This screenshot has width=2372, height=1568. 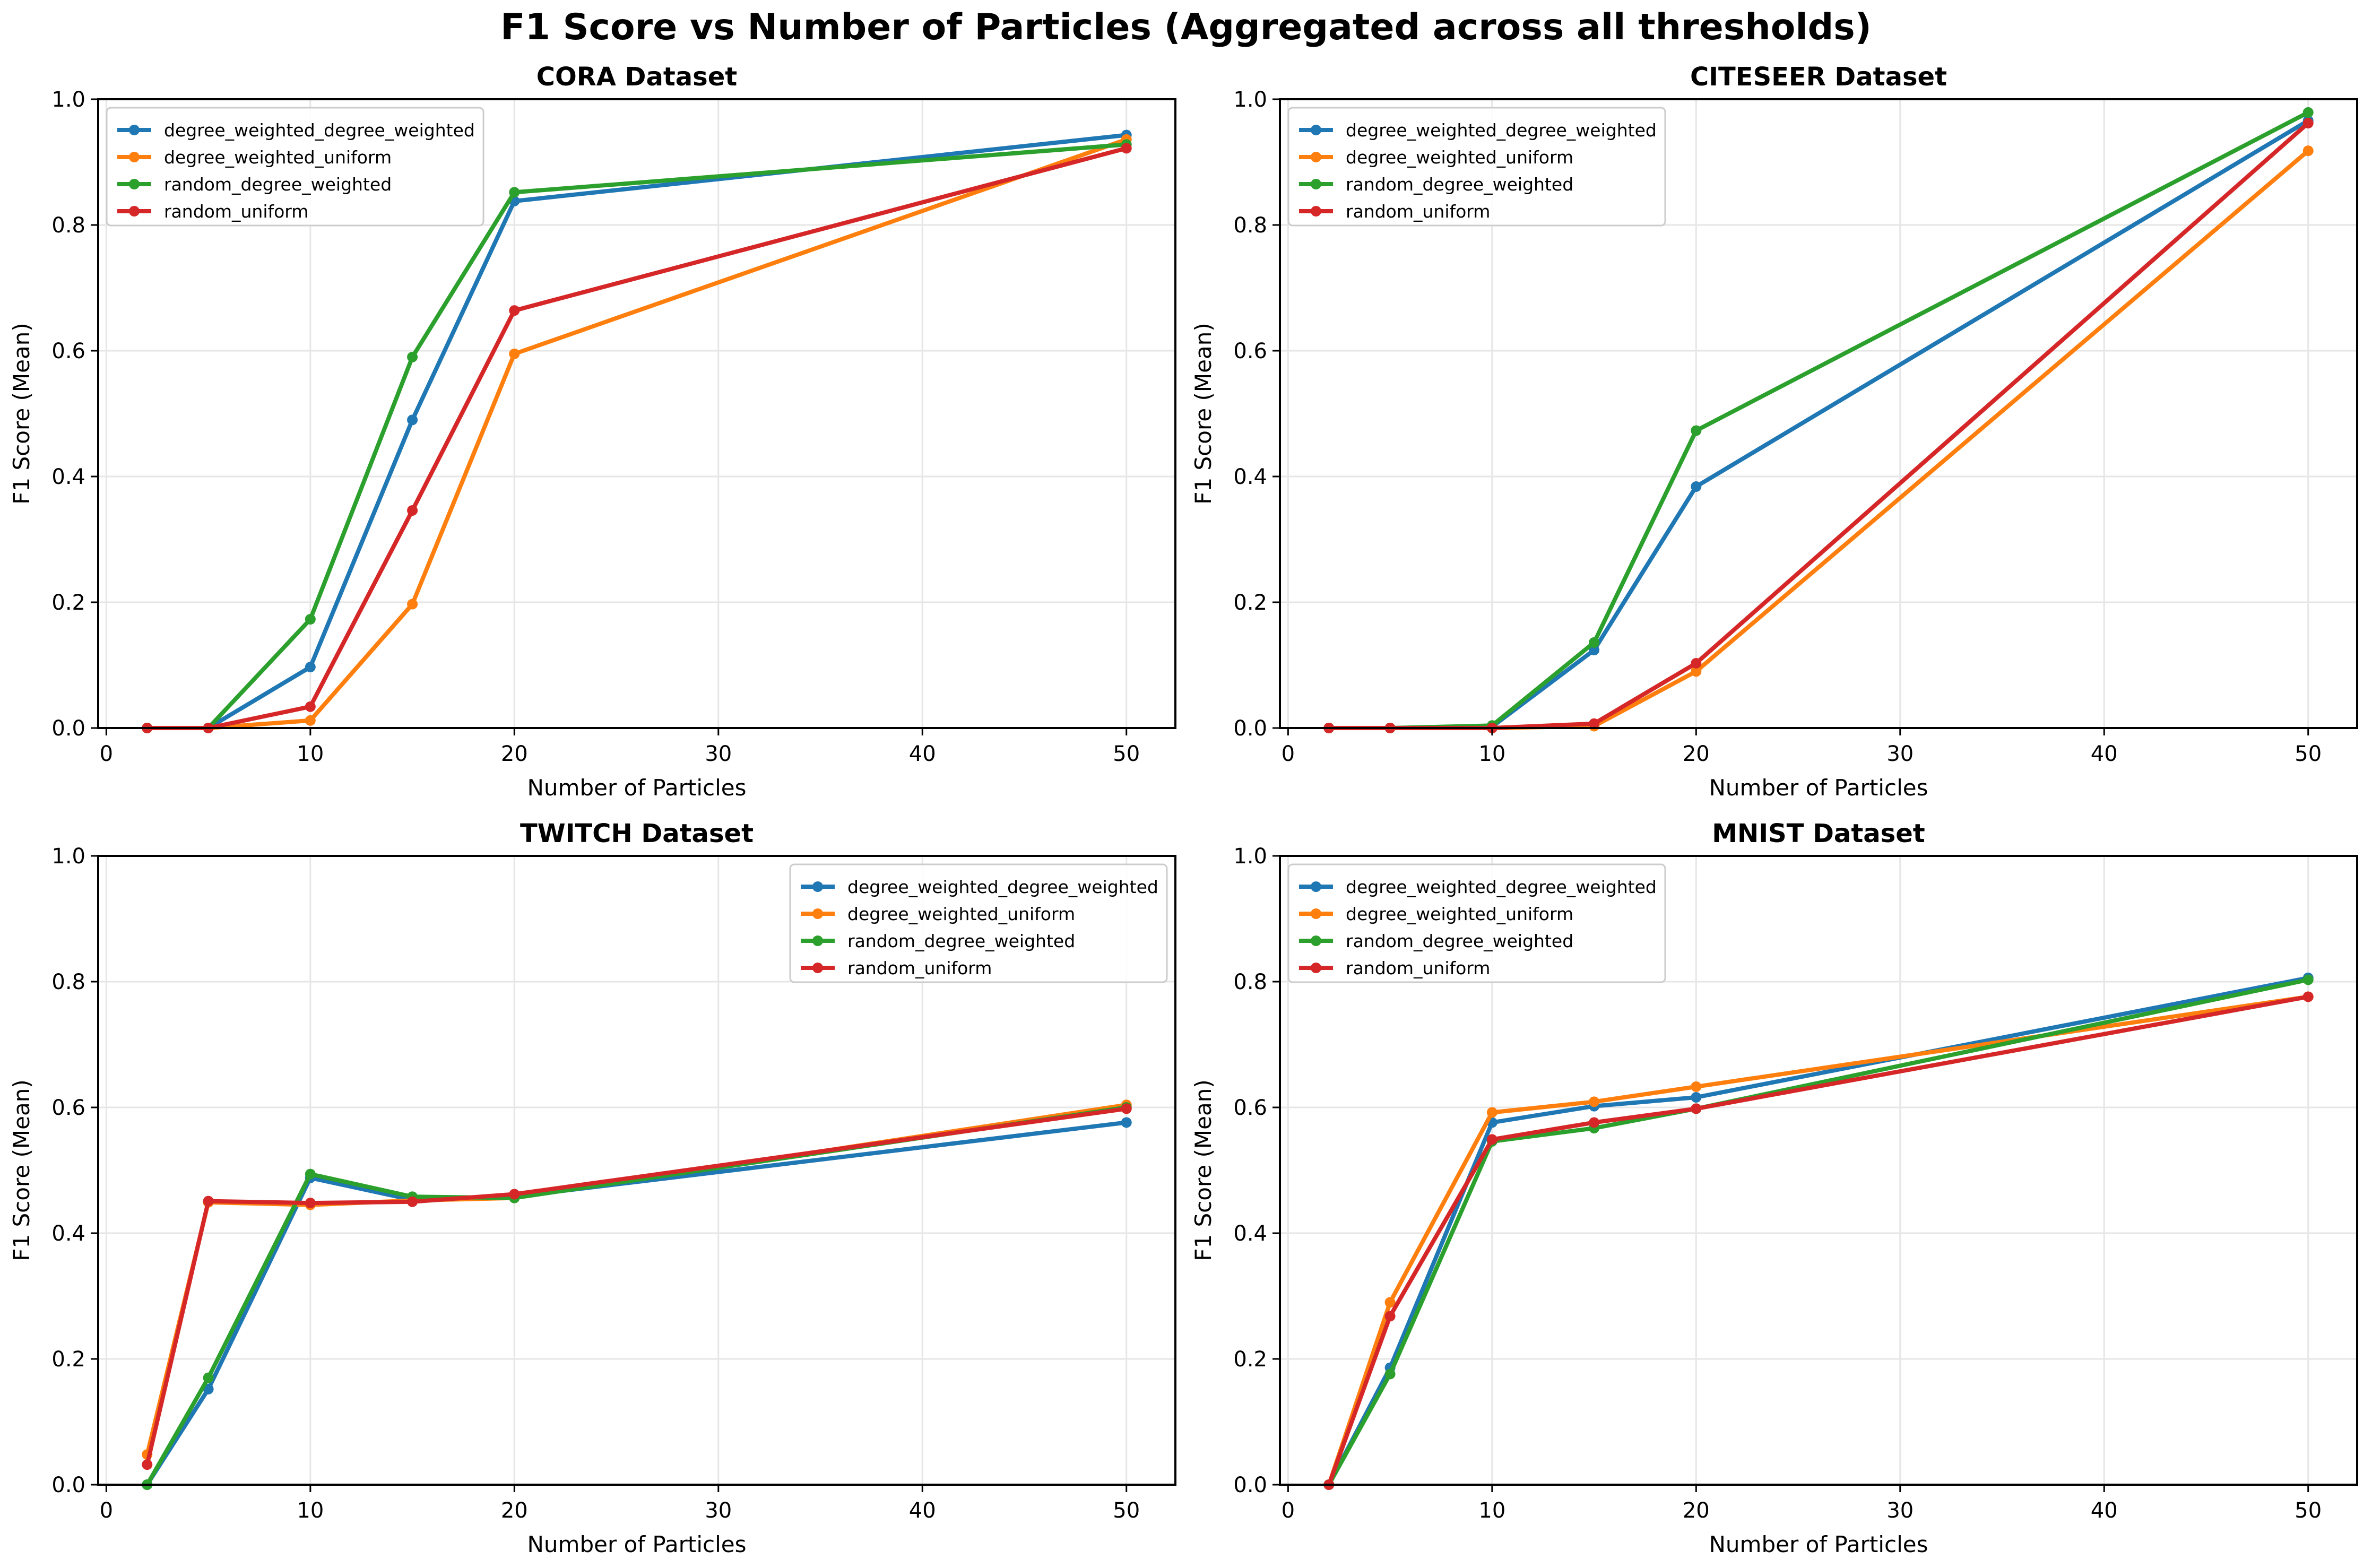 I want to click on chart-title: TWITCH Dataset, so click(x=637, y=833).